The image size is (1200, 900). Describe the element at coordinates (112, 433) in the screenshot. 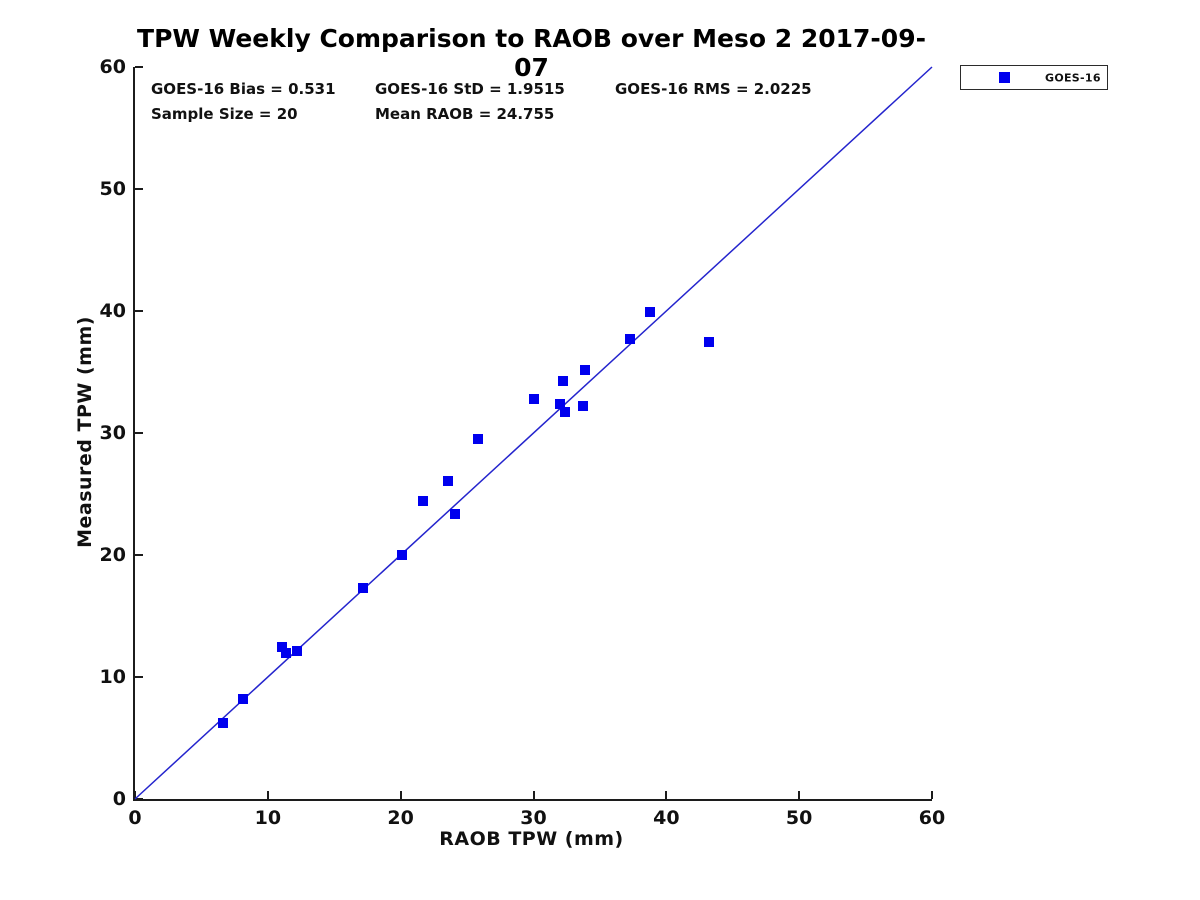

I see `y-tick-label: 30` at that location.